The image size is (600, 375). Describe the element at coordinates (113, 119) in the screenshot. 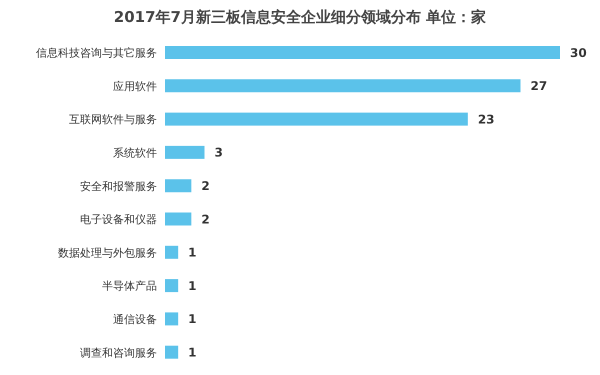

I see `y-tick-label: 互联网软件与服务` at that location.